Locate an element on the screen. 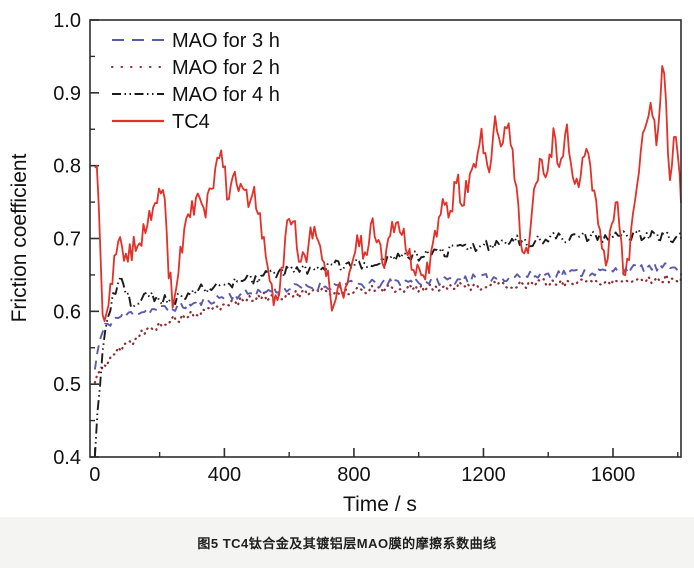 The width and height of the screenshot is (694, 568). y-tick-label: 0.4 is located at coordinates (67, 458).